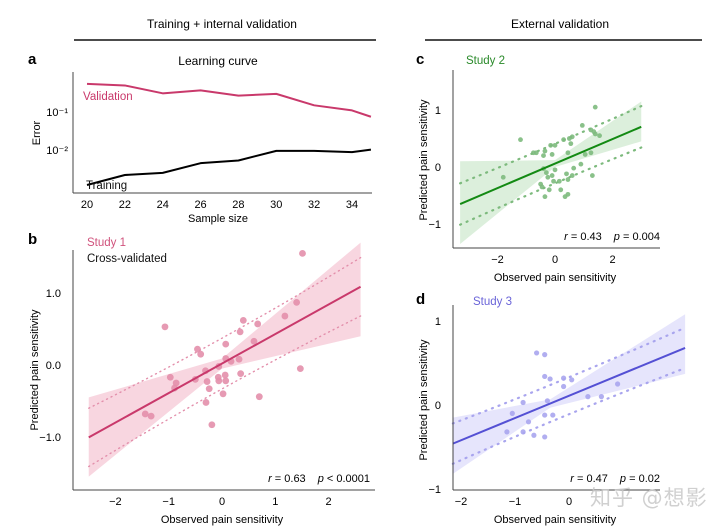 The width and height of the screenshot is (720, 528). Describe the element at coordinates (649, 498) in the screenshot. I see `watermark: 知乎 @想影` at that location.